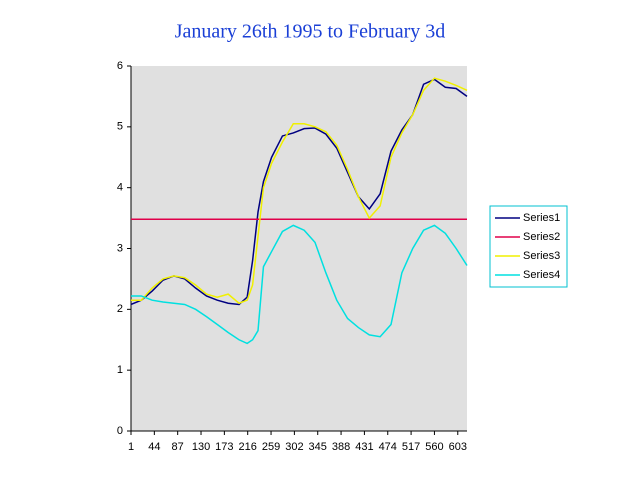 The width and height of the screenshot is (640, 480). I want to click on y-tick-label: 1, so click(120, 370).